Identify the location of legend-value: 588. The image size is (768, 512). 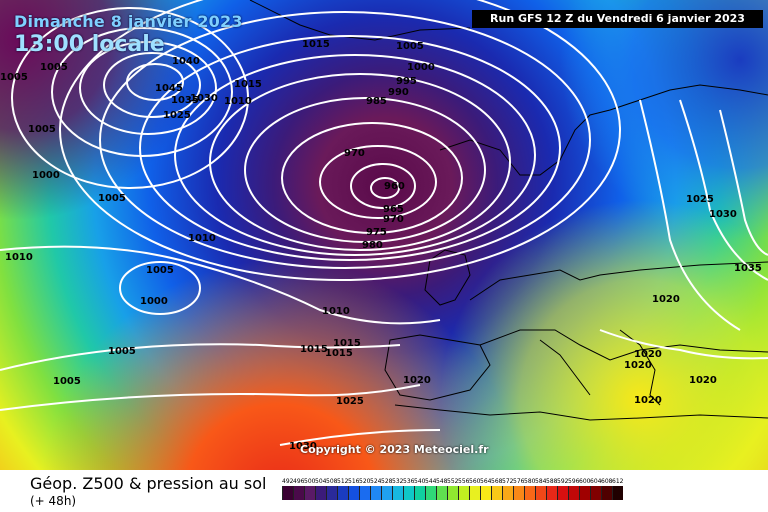
(552, 481).